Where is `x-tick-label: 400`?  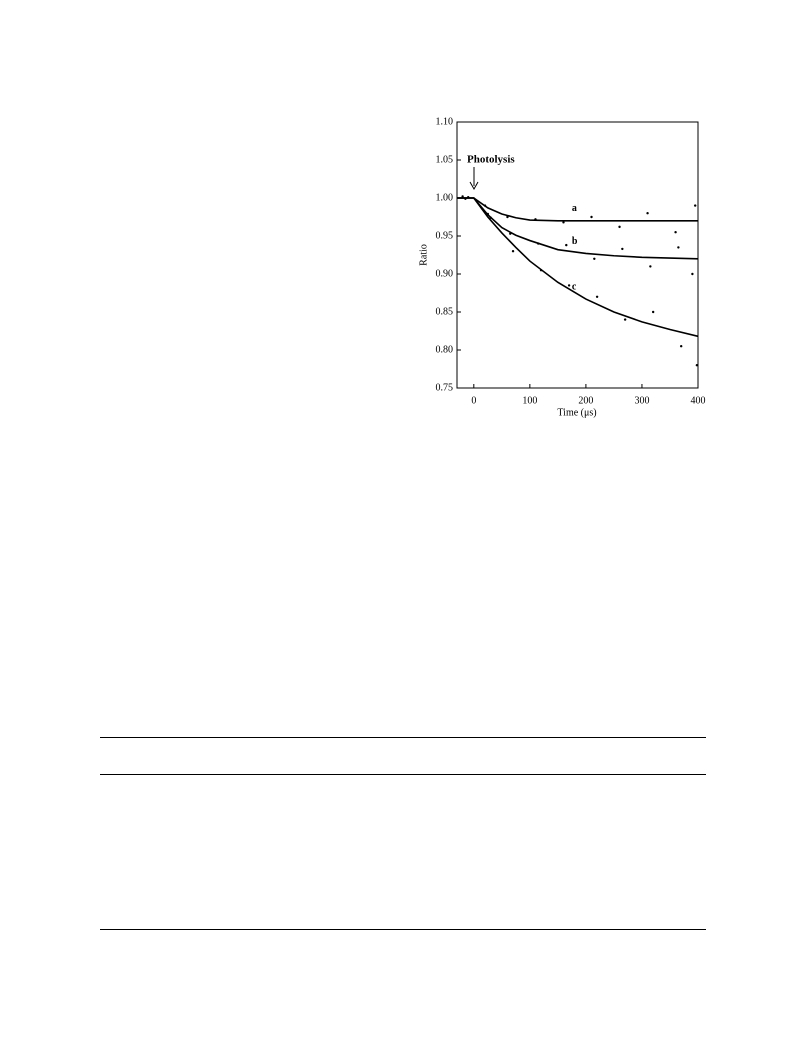 x-tick-label: 400 is located at coordinates (698, 400).